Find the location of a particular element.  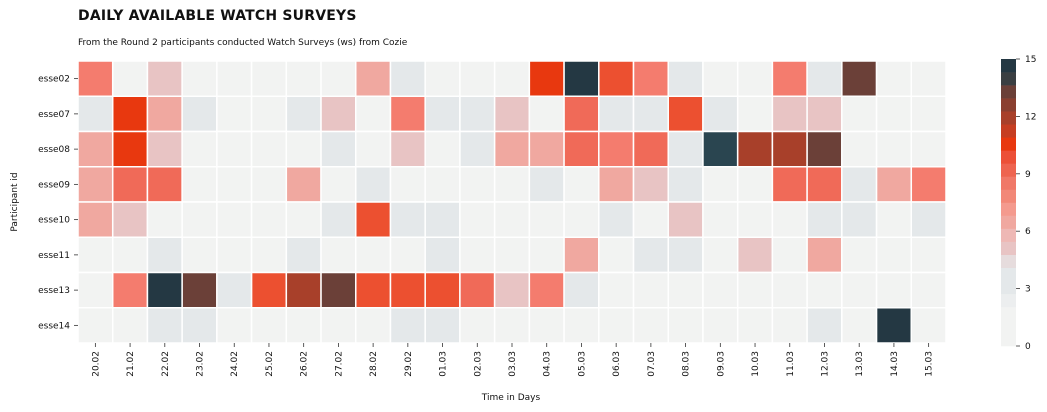

colorbar-tick-label: 0 is located at coordinates (1028, 347).